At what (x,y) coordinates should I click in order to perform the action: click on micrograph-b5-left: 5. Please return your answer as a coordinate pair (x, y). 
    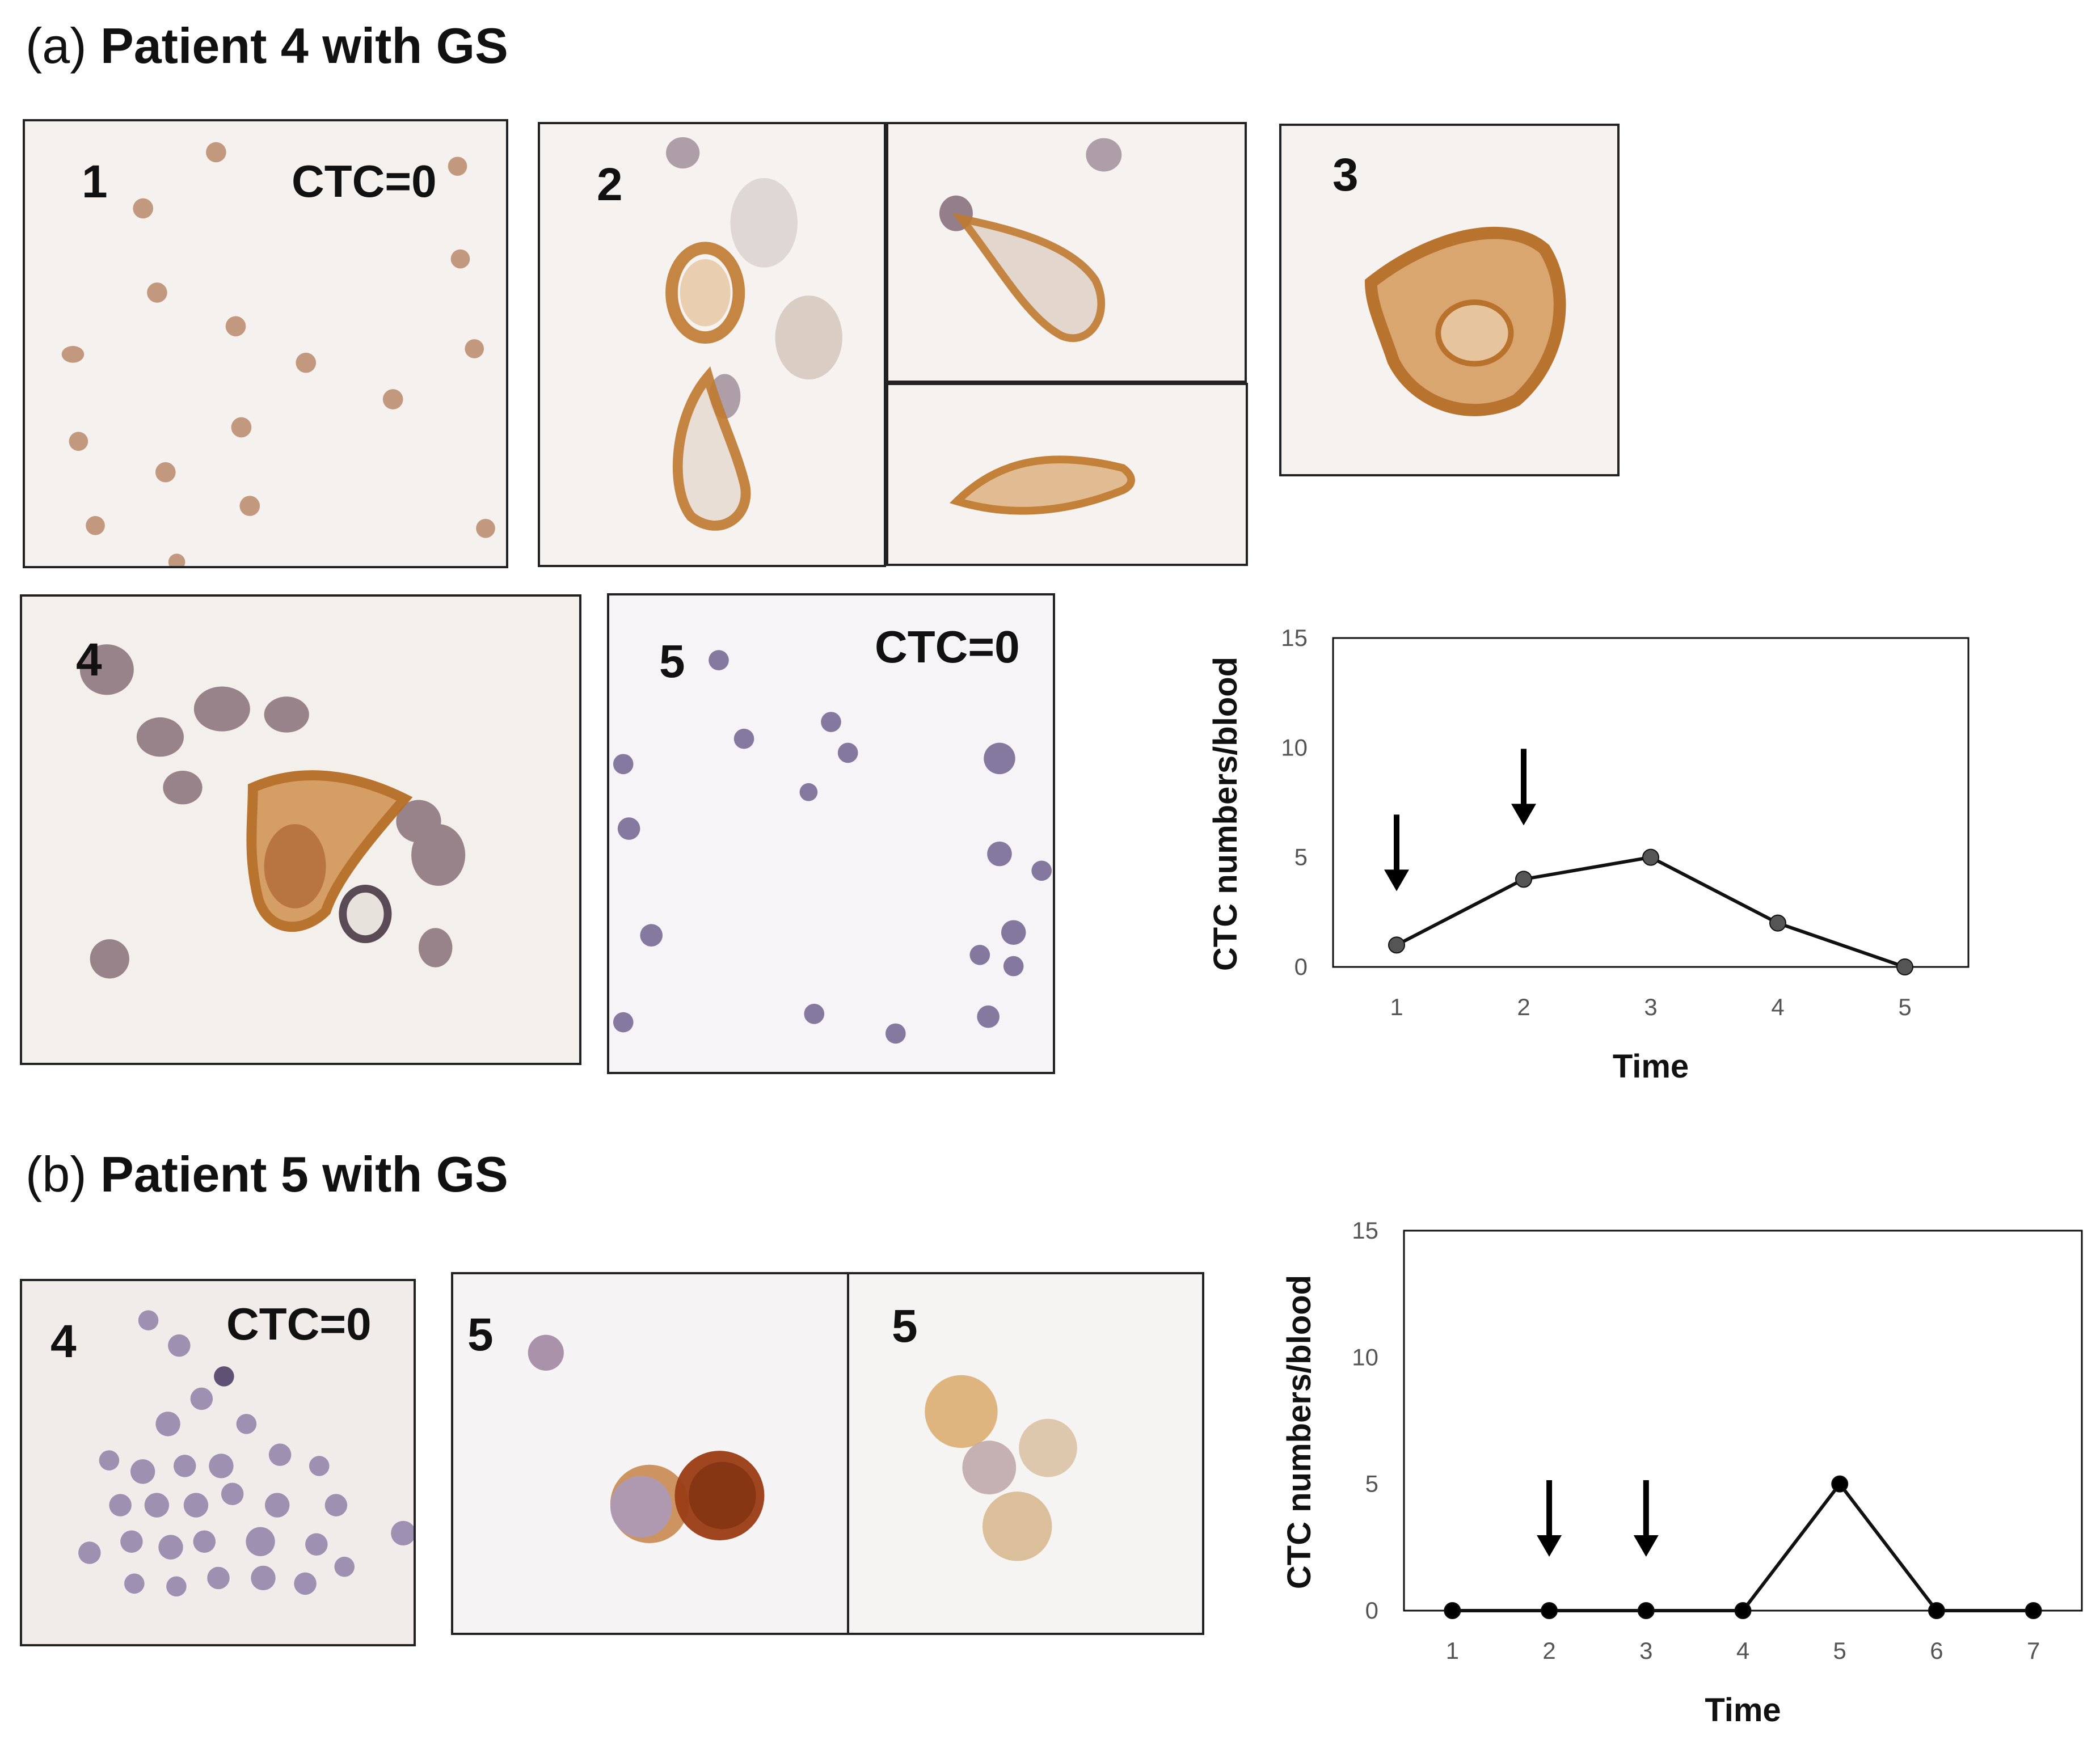
    Looking at the image, I should click on (650, 1454).